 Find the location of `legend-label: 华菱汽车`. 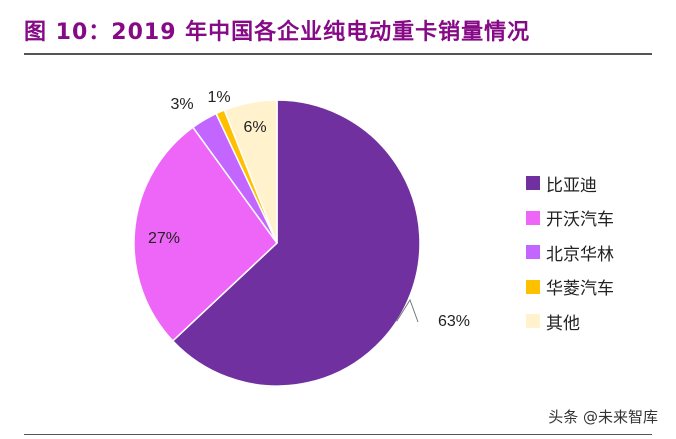

legend-label: 华菱汽车 is located at coordinates (580, 289).